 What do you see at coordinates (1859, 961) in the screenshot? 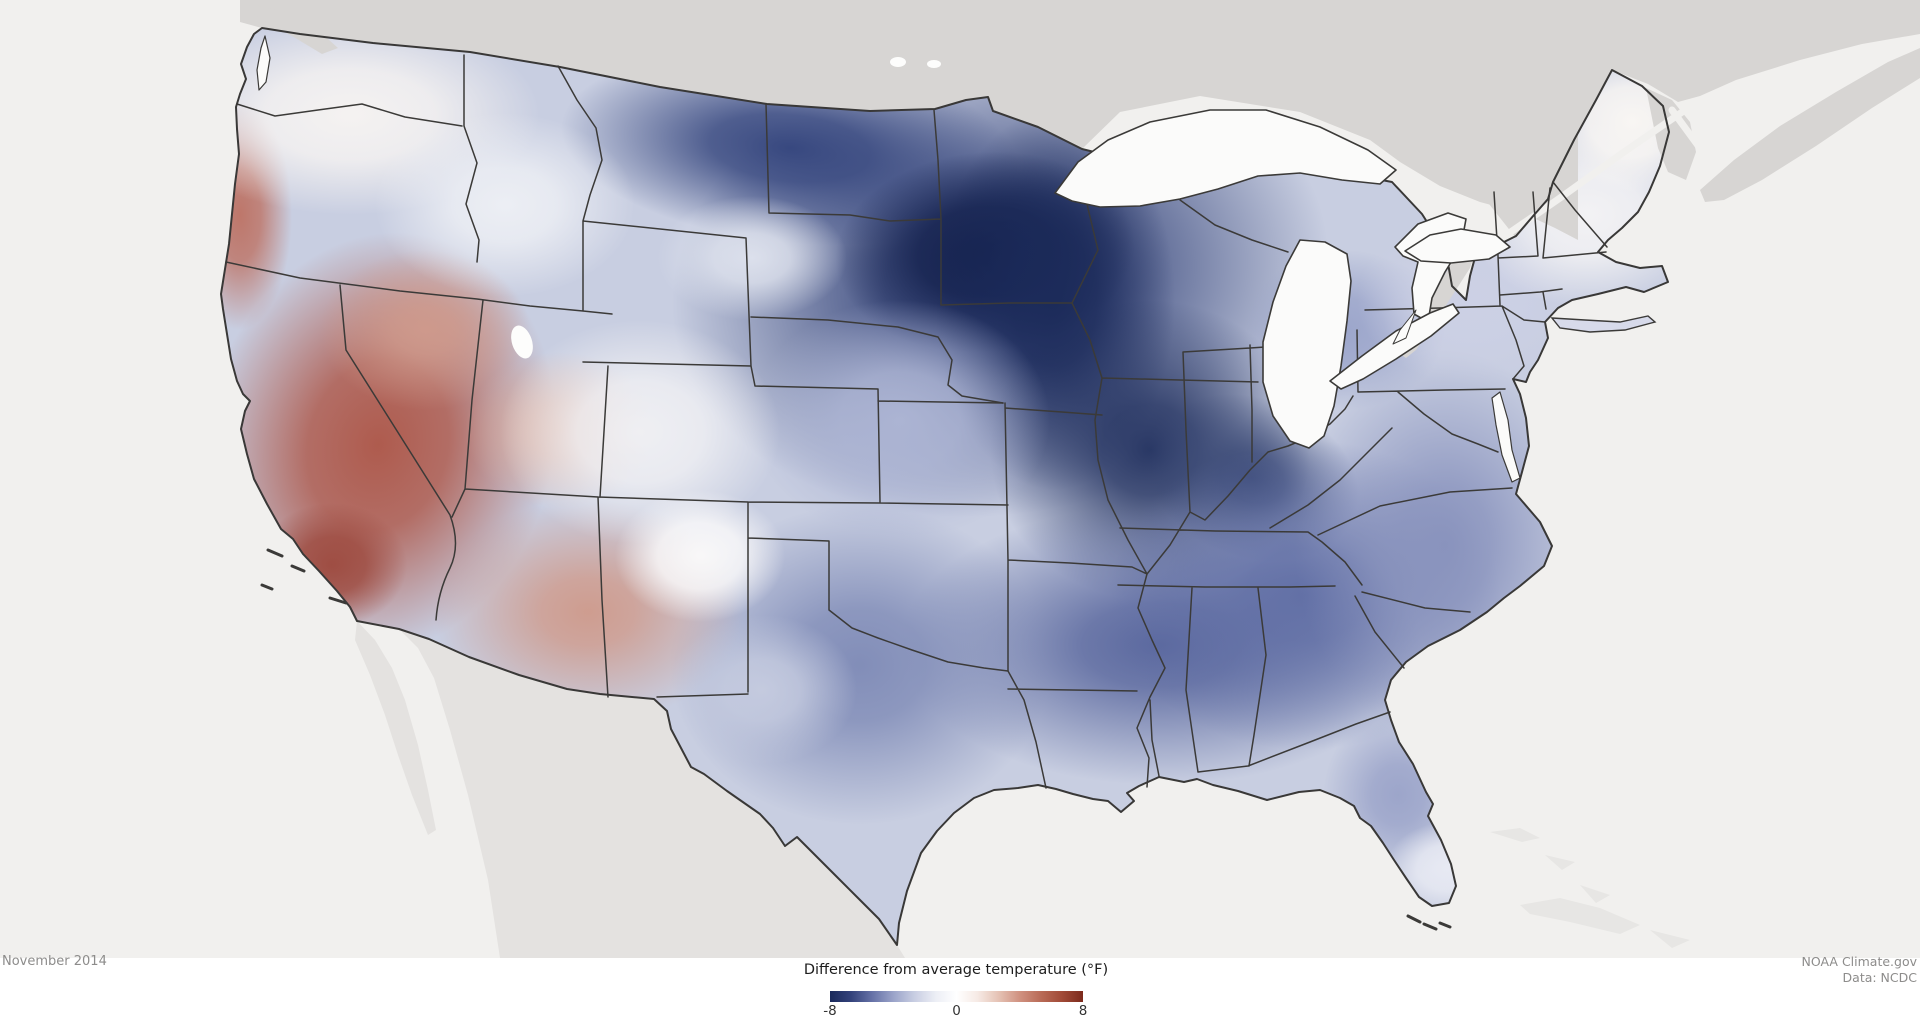
I see `credit-source: NOAA Climate.gov` at bounding box center [1859, 961].